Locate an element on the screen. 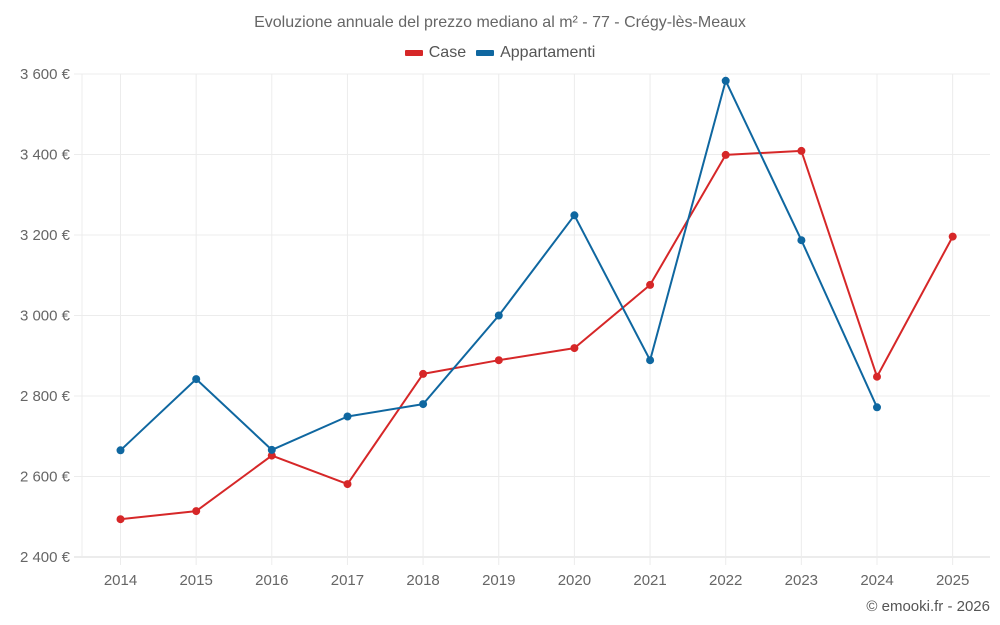 Image resolution: width=1000 pixels, height=625 pixels. x-tick-label: 2018 is located at coordinates (422, 580).